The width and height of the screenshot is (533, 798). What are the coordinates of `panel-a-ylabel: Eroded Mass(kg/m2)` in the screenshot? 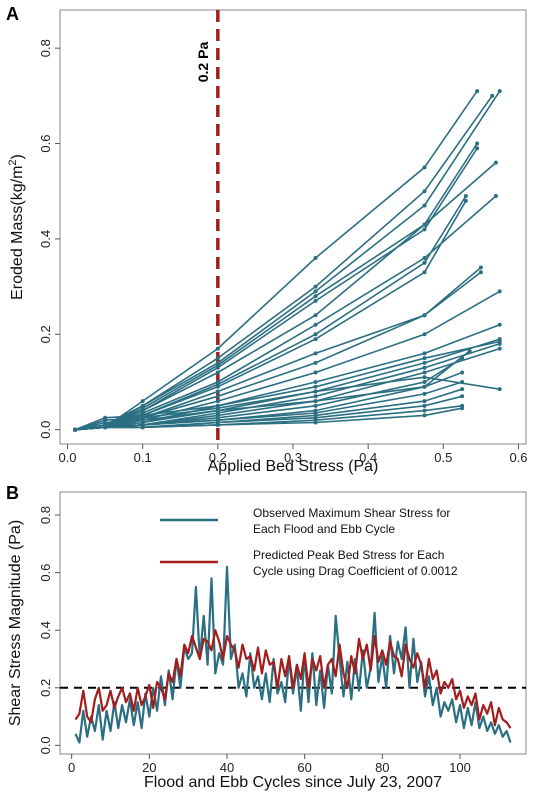 It's located at (16, 227).